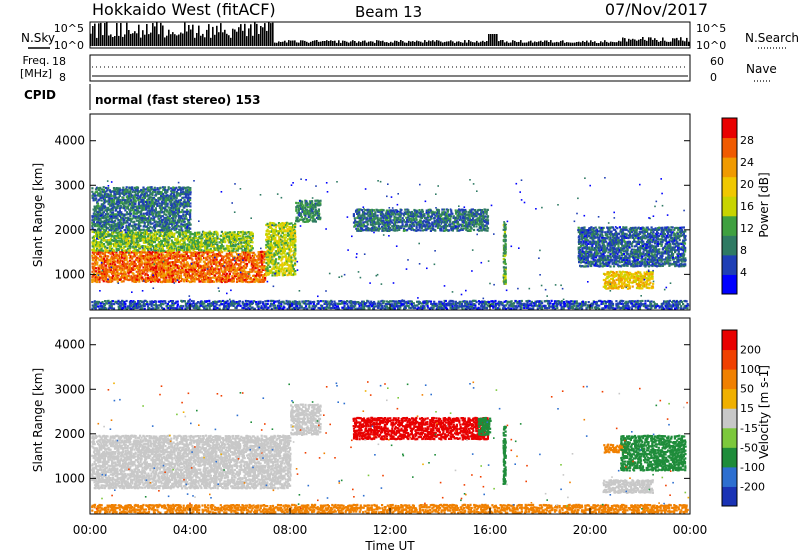 The height and width of the screenshot is (554, 800). I want to click on noise-panel: N.Sky 10^5 10^0 10^5 10^0 N.Search, so click(410, 36).